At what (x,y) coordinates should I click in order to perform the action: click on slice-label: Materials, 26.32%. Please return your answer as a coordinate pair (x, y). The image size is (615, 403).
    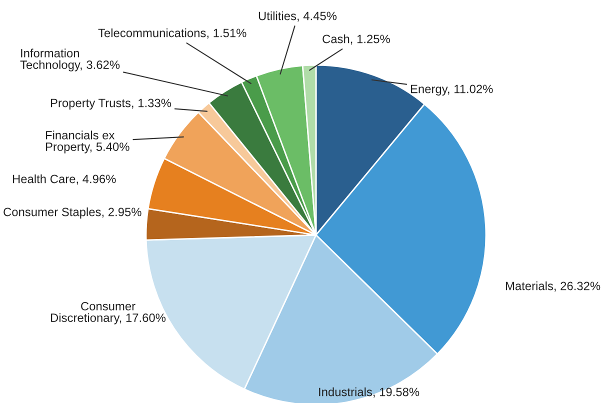
    Looking at the image, I should click on (553, 286).